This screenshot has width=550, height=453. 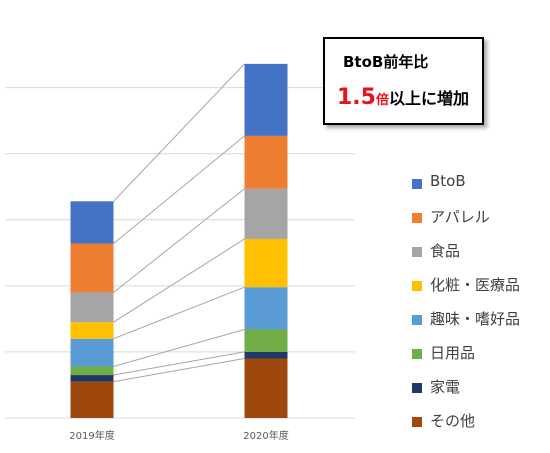 I want to click on legend-label-food: 食品, so click(x=445, y=251).